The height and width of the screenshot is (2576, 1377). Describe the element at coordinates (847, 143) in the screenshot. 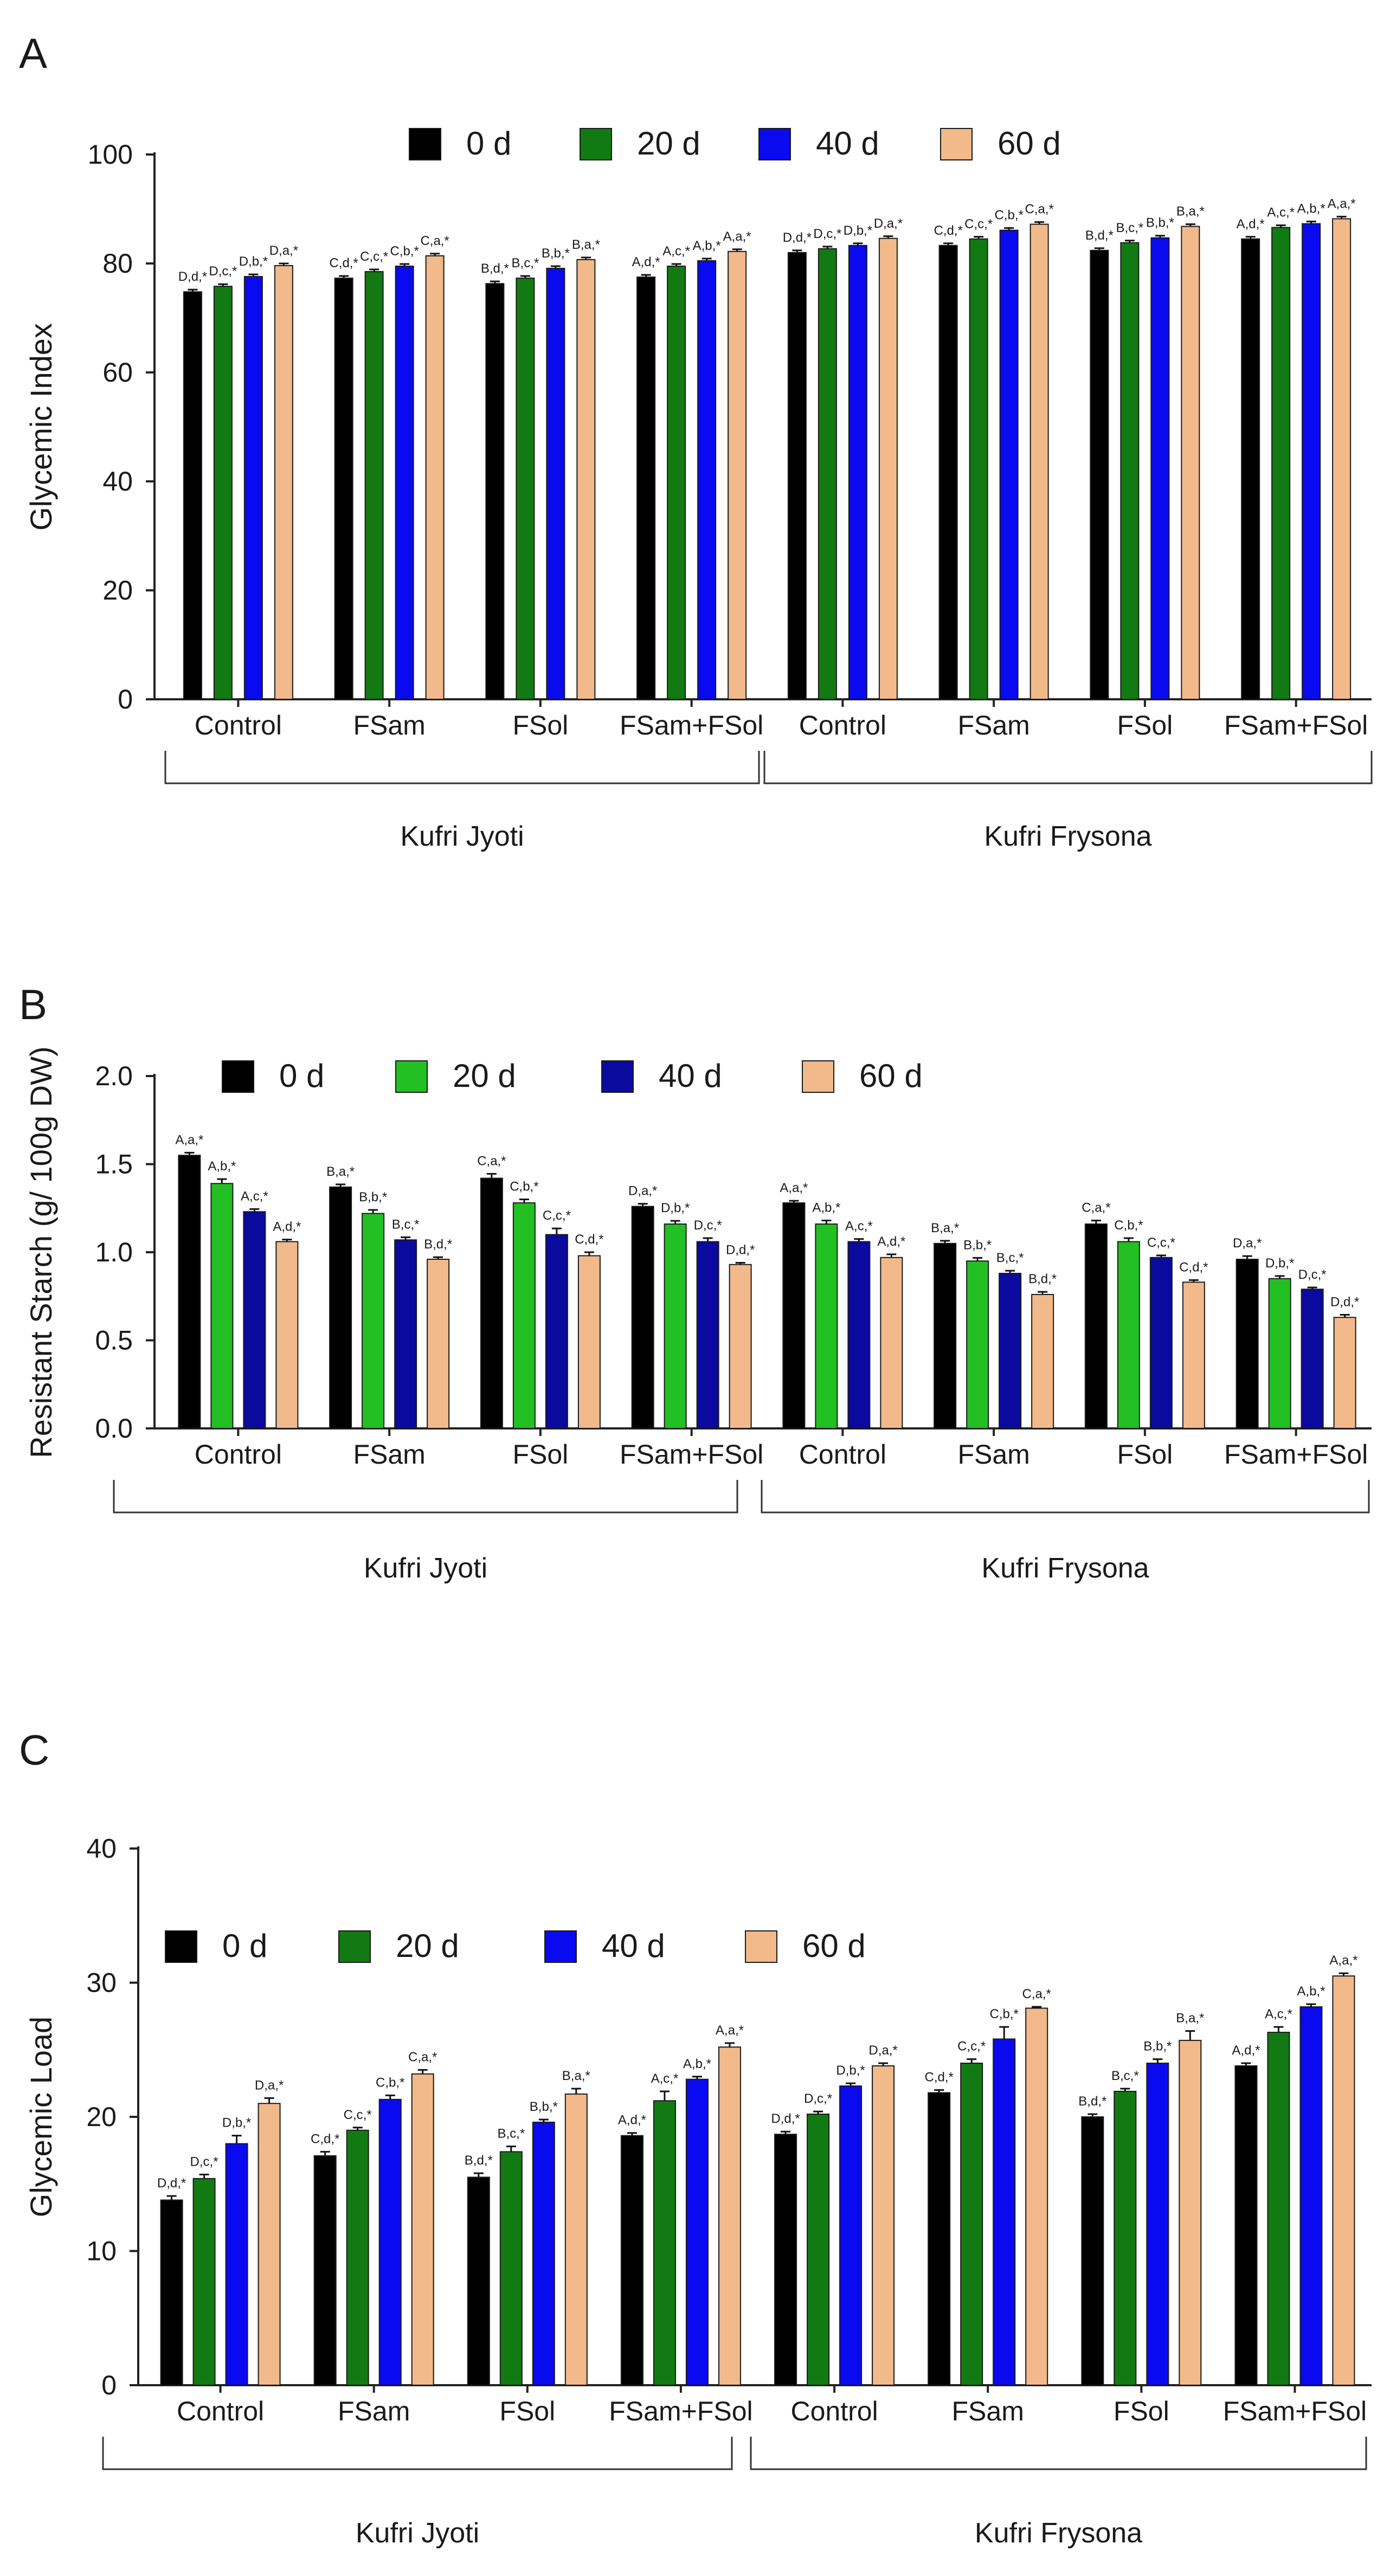

I see `legend-label: 40 d` at that location.